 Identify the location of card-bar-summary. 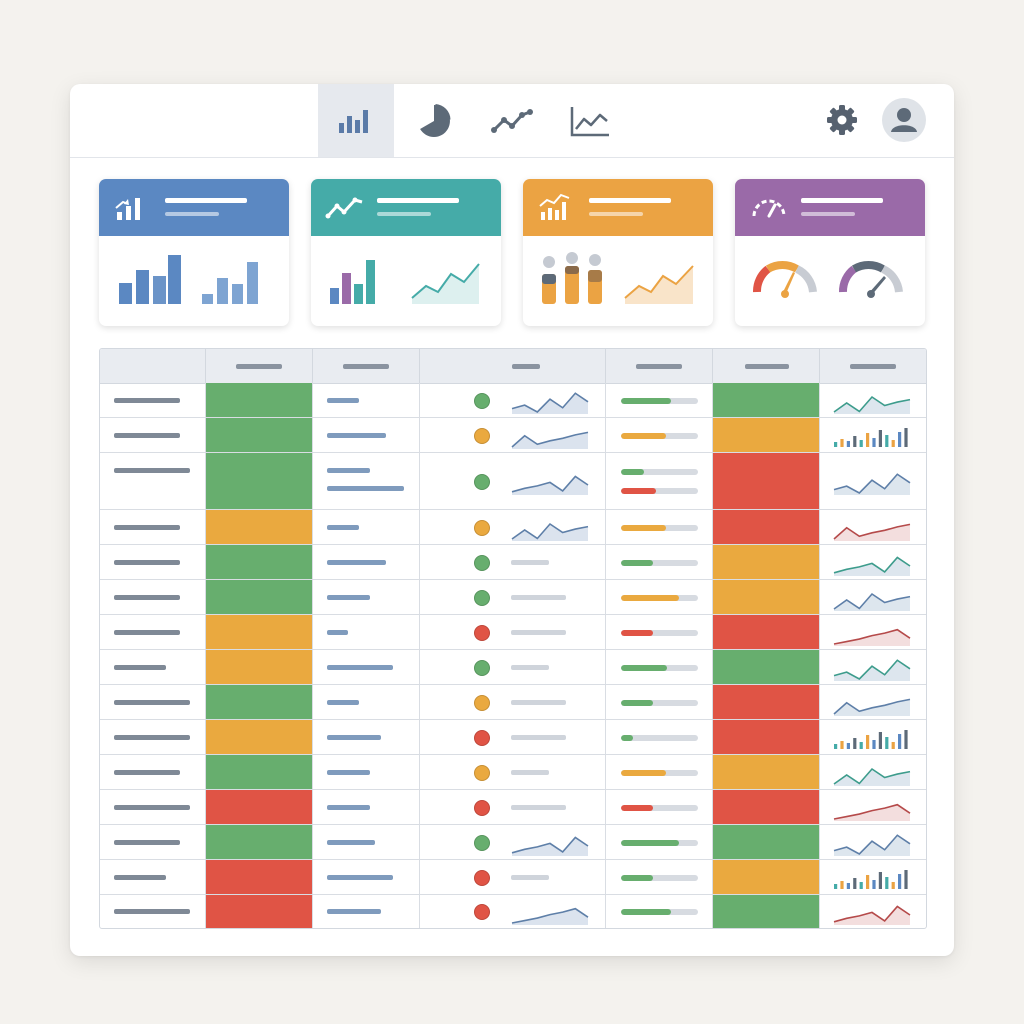
(194, 252).